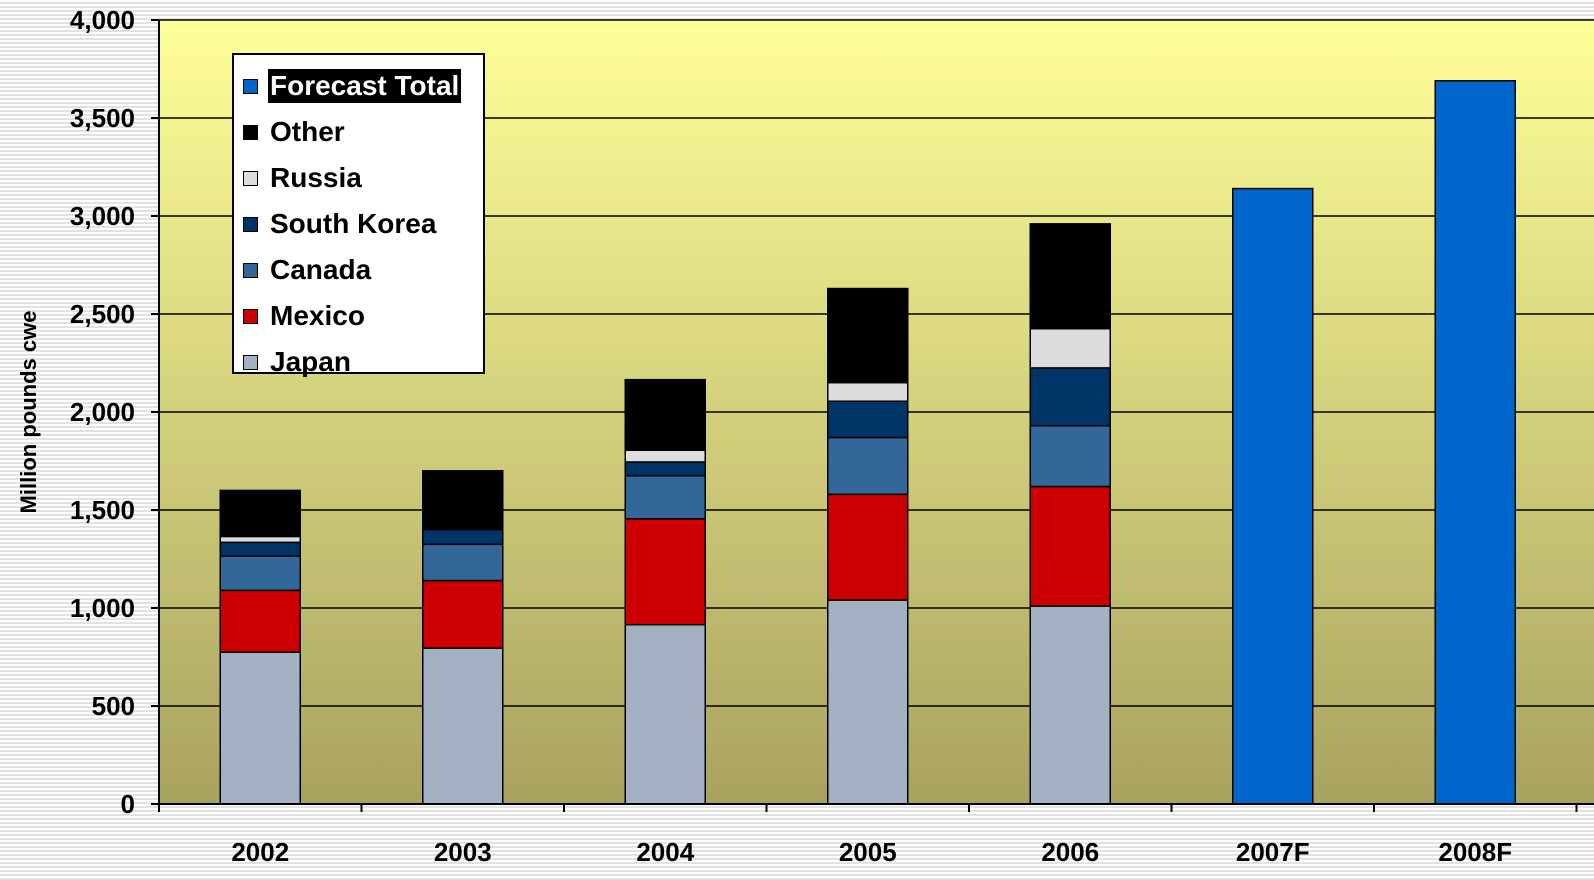 This screenshot has width=1594, height=880. What do you see at coordinates (665, 852) in the screenshot?
I see `x-tick-label: 2004` at bounding box center [665, 852].